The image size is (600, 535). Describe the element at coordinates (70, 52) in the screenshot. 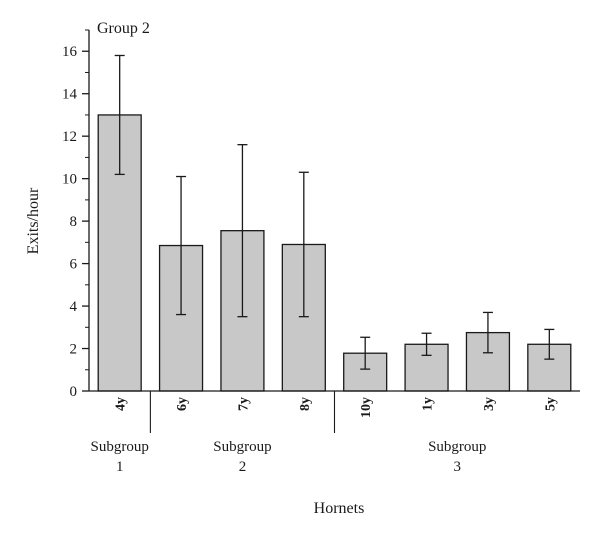

I see `y-tick-label: 16` at that location.